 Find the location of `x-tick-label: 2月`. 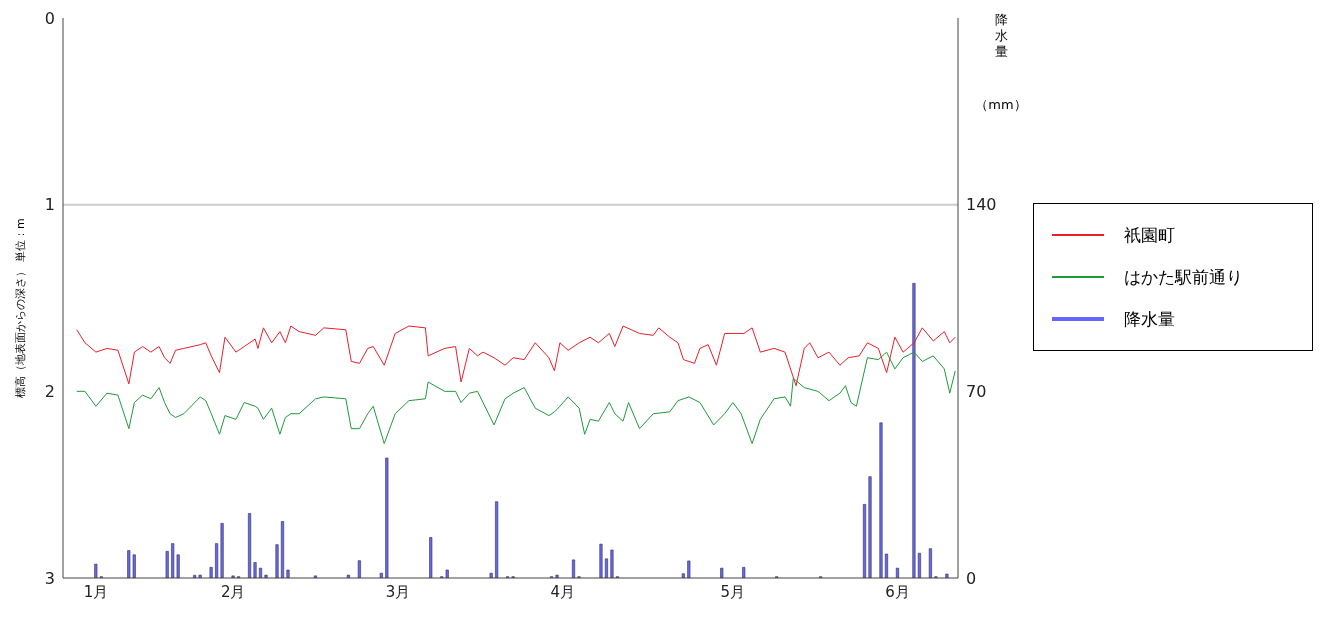

x-tick-label: 2月 is located at coordinates (233, 591).